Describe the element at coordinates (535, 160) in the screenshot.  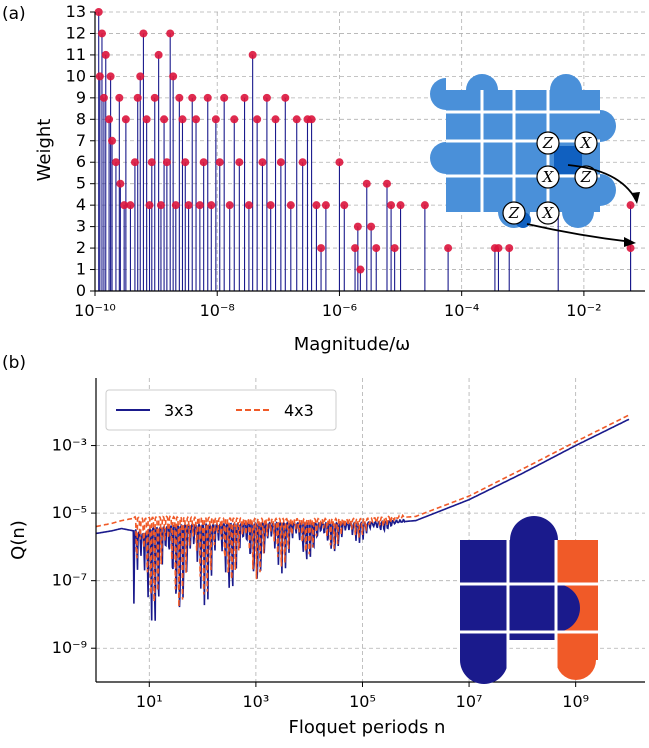
I see `inset-lattice-a: Z X X Z Z X` at that location.